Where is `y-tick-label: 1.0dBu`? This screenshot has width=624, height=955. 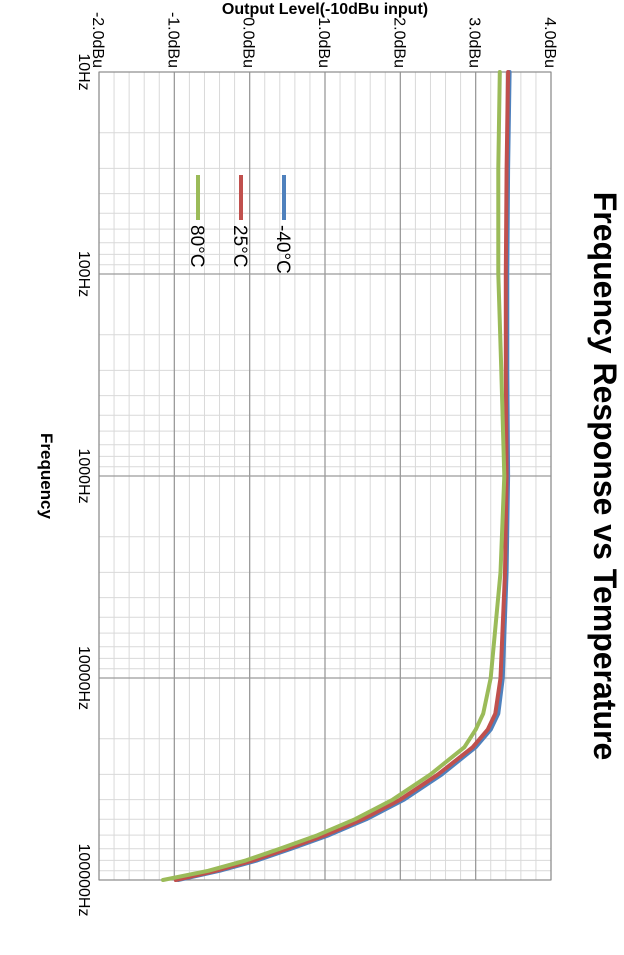
y-tick-label: 1.0dBu is located at coordinates (323, 42).